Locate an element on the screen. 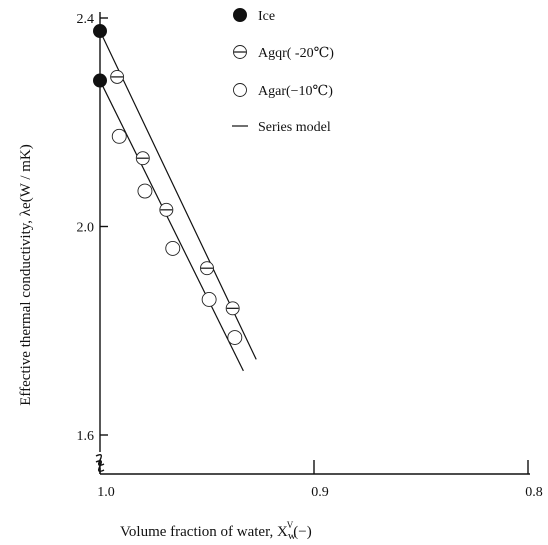 Image resolution: width=548 pixels, height=545 pixels. x-axis-title: Volume fraction of water, XwV(−) is located at coordinates (216, 531).